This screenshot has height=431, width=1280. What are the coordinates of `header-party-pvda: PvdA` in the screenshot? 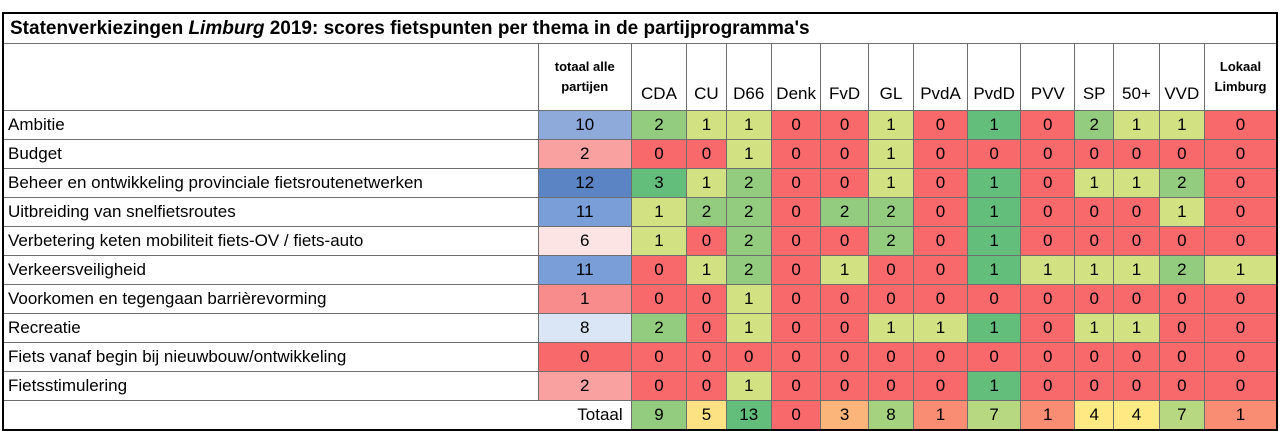 It's located at (940, 77).